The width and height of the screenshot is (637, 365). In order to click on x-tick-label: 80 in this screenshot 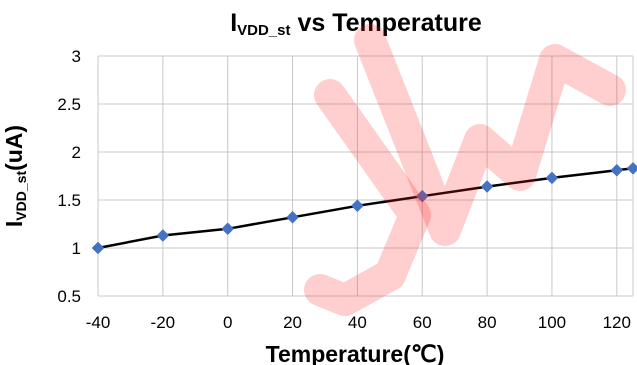, I will do `click(487, 322)`.